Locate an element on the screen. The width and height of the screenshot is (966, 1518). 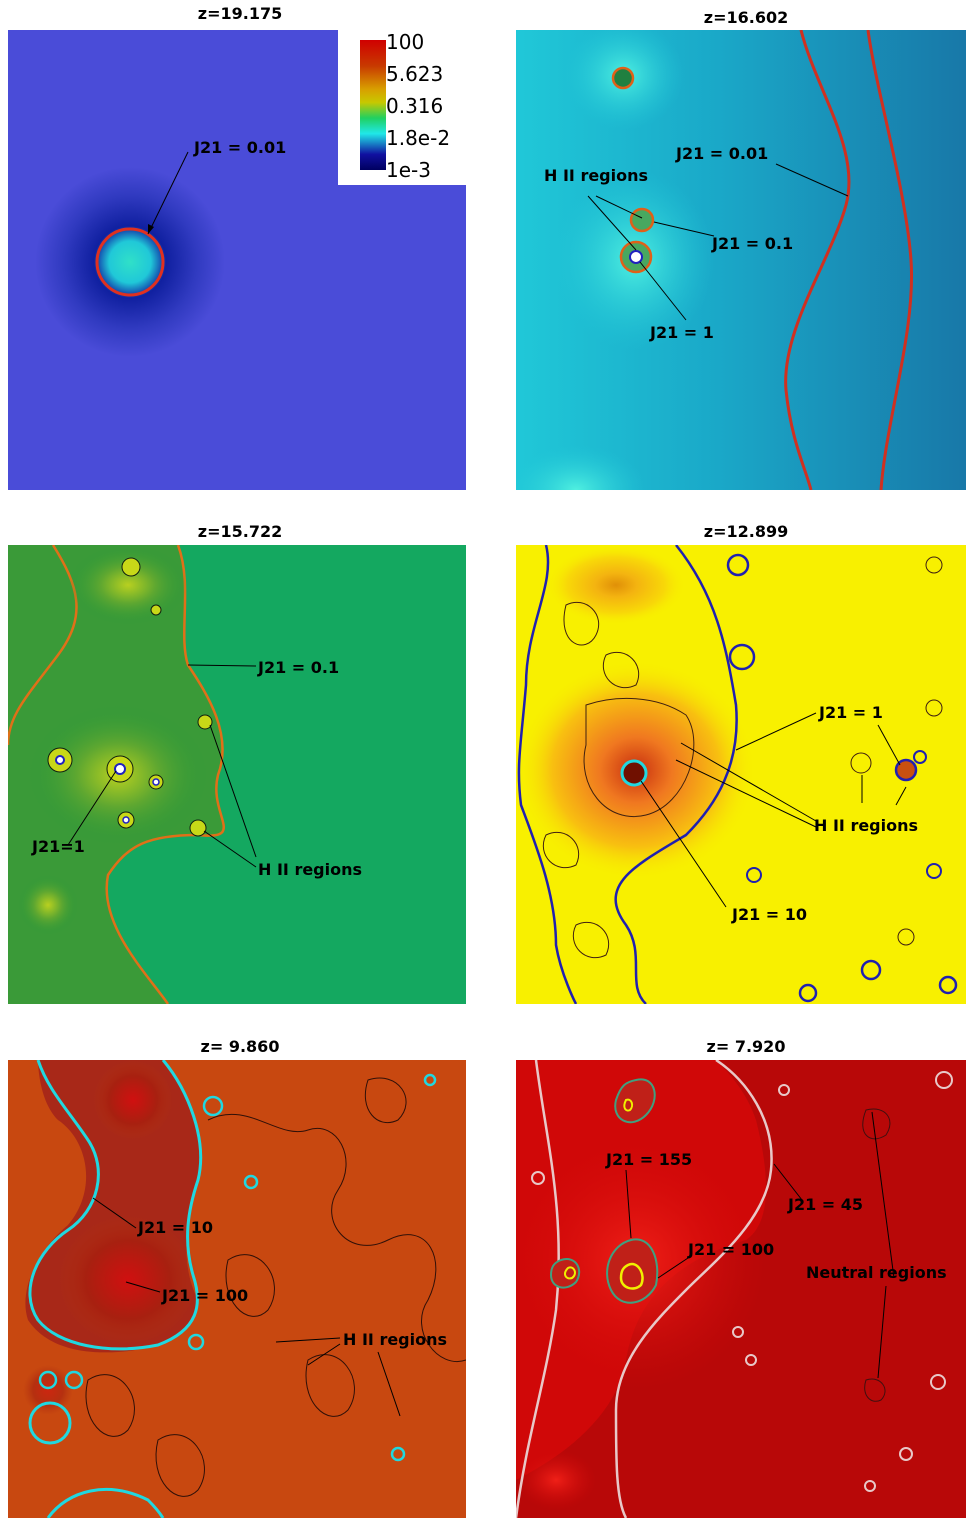
colorbar-tick: 100 is located at coordinates (405, 42).